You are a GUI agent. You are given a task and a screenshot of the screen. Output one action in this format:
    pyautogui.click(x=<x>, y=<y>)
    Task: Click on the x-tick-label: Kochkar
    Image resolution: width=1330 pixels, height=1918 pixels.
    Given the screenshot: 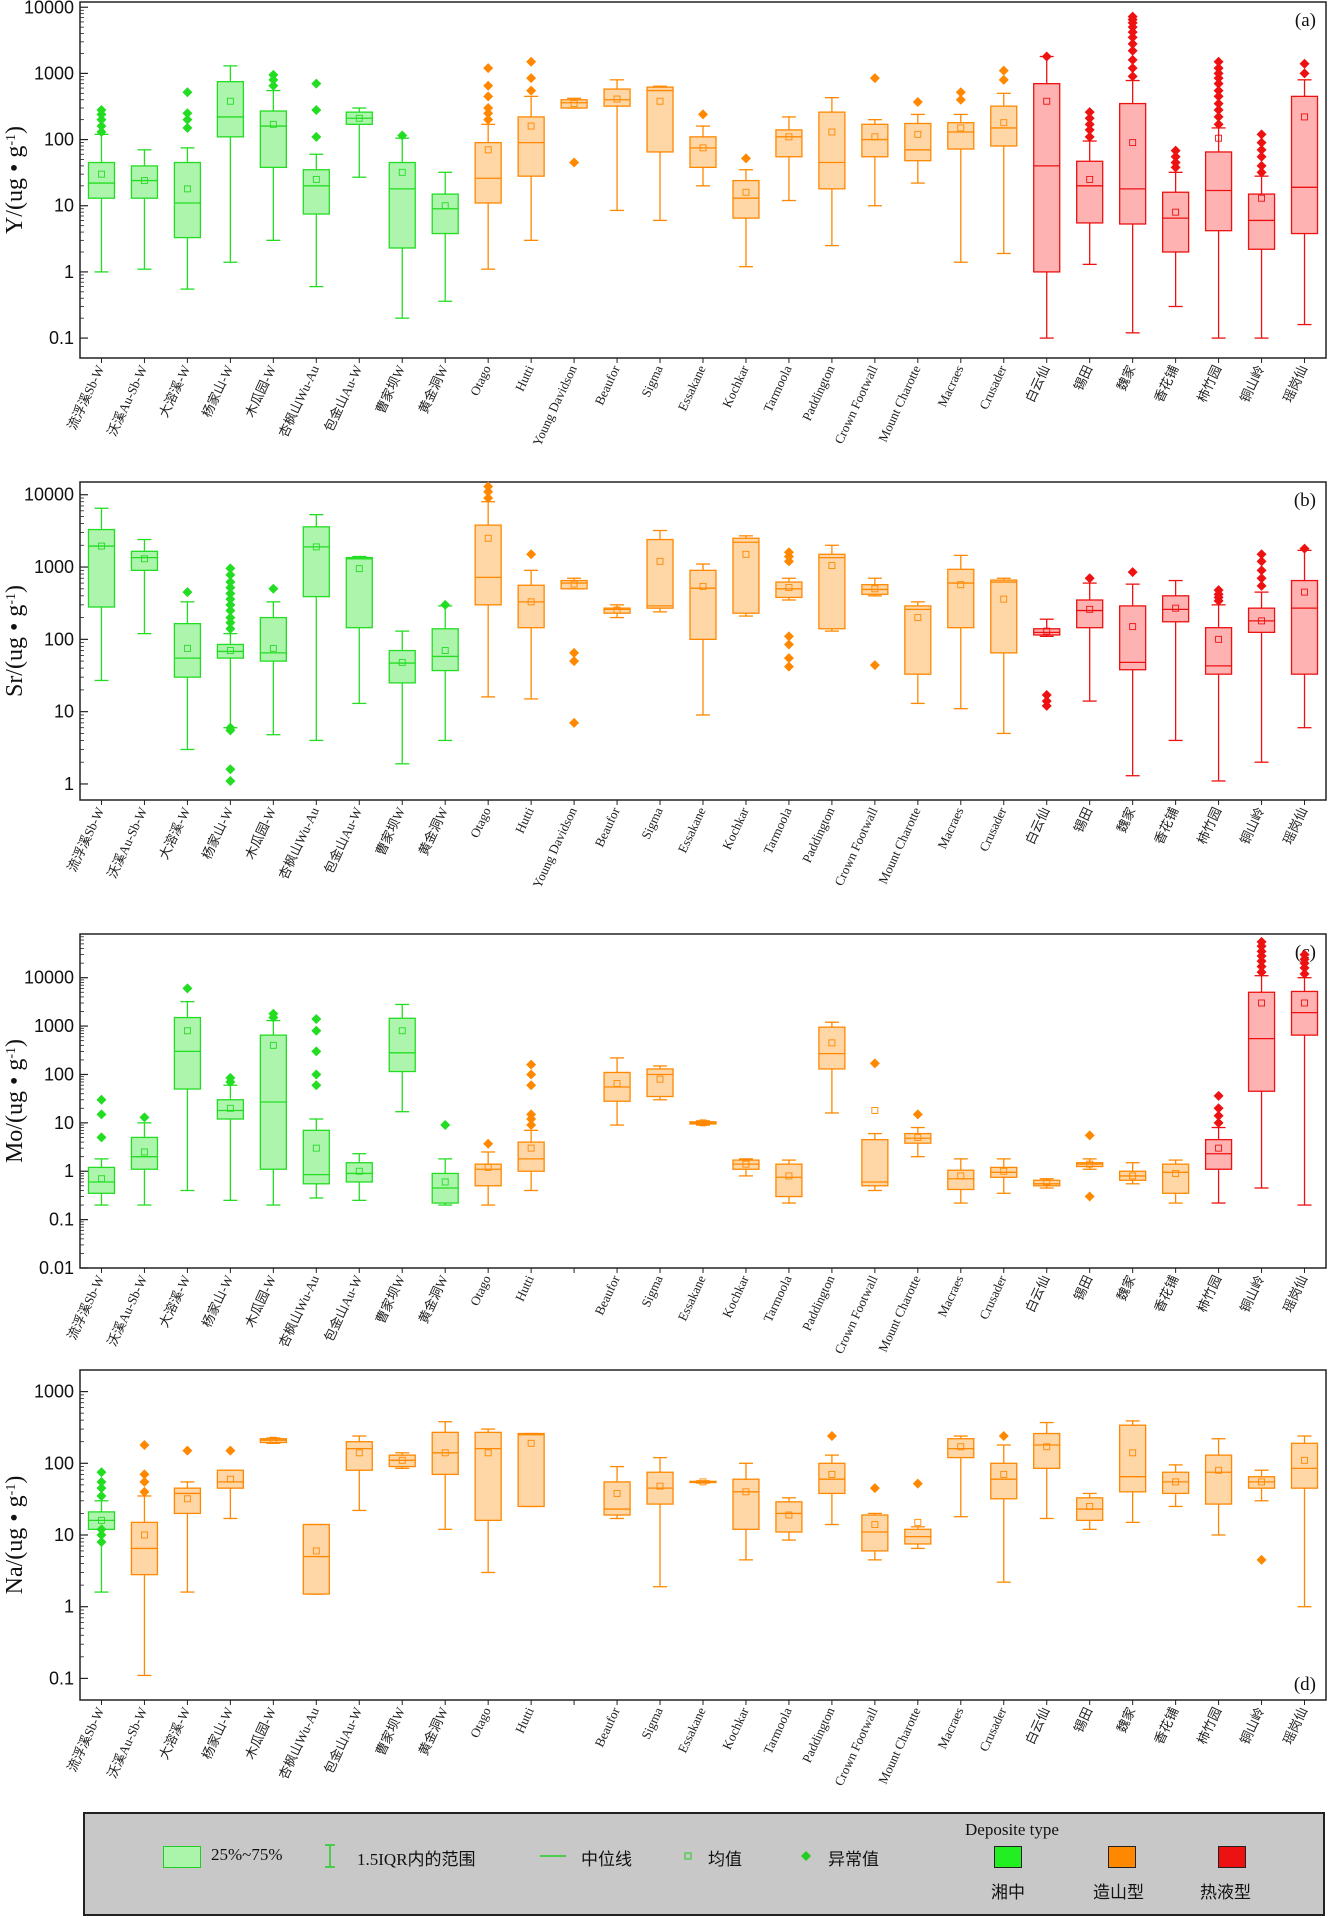 What is the action you would take?
    pyautogui.click(x=735, y=1296)
    